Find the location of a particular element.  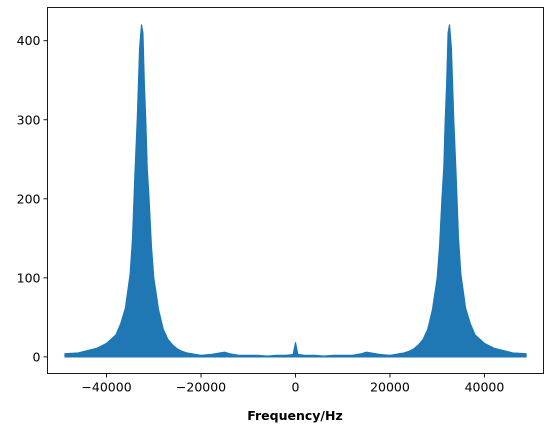

y-tick-label: 300 is located at coordinates (29, 119).